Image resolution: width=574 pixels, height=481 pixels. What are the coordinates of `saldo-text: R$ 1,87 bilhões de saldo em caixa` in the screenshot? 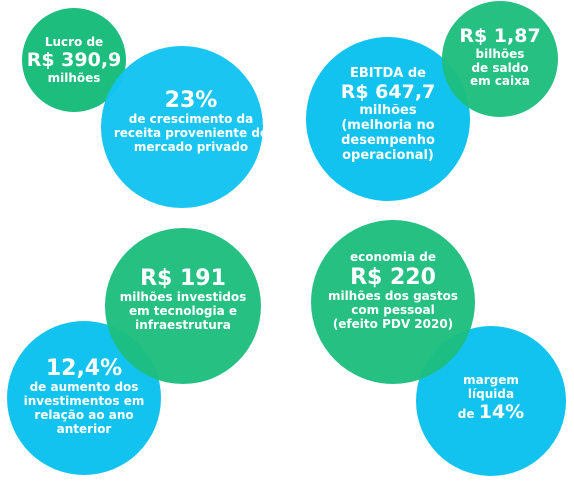 It's located at (500, 57).